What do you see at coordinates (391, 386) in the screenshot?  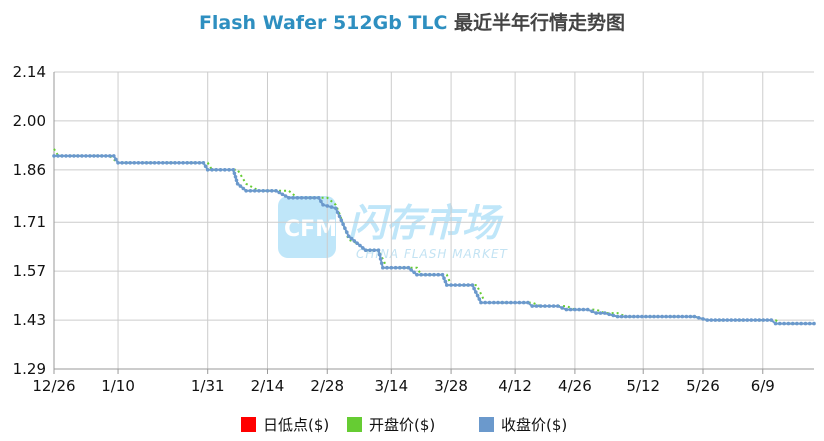 I see `x-tick-label: 3/14` at bounding box center [391, 386].